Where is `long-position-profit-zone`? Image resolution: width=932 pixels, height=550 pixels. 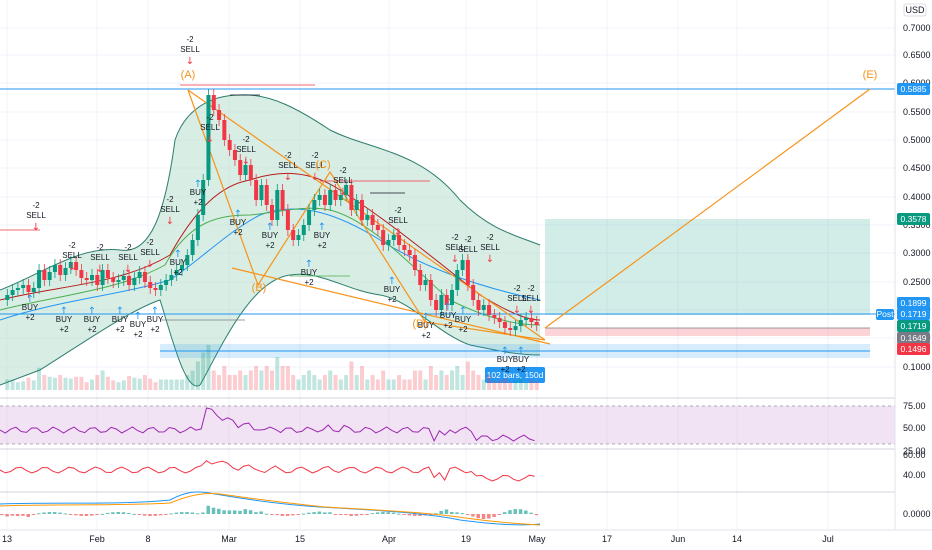
long-position-profit-zone is located at coordinates (707, 267).